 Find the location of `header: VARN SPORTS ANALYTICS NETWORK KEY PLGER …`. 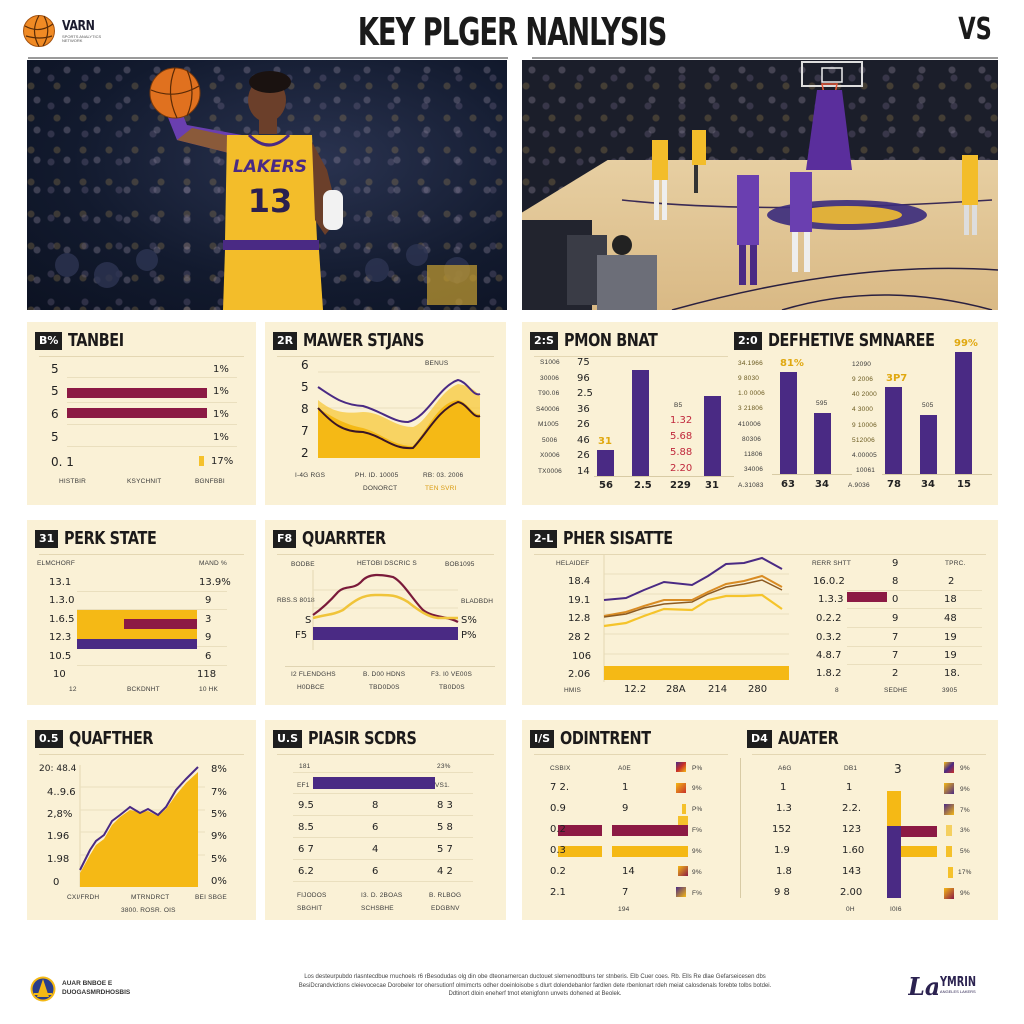

header: VARN SPORTS ANALYTICS NETWORK KEY PLGER … is located at coordinates (512, 29).